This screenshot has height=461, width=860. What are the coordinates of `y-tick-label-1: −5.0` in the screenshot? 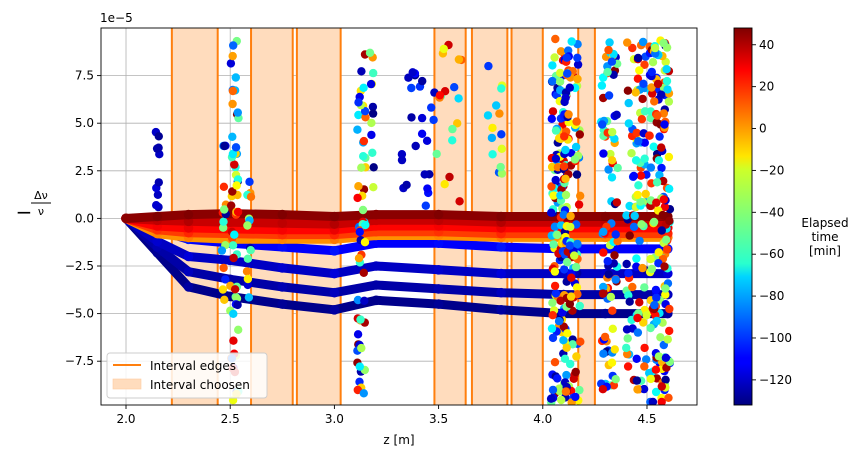 It's located at (79, 314).